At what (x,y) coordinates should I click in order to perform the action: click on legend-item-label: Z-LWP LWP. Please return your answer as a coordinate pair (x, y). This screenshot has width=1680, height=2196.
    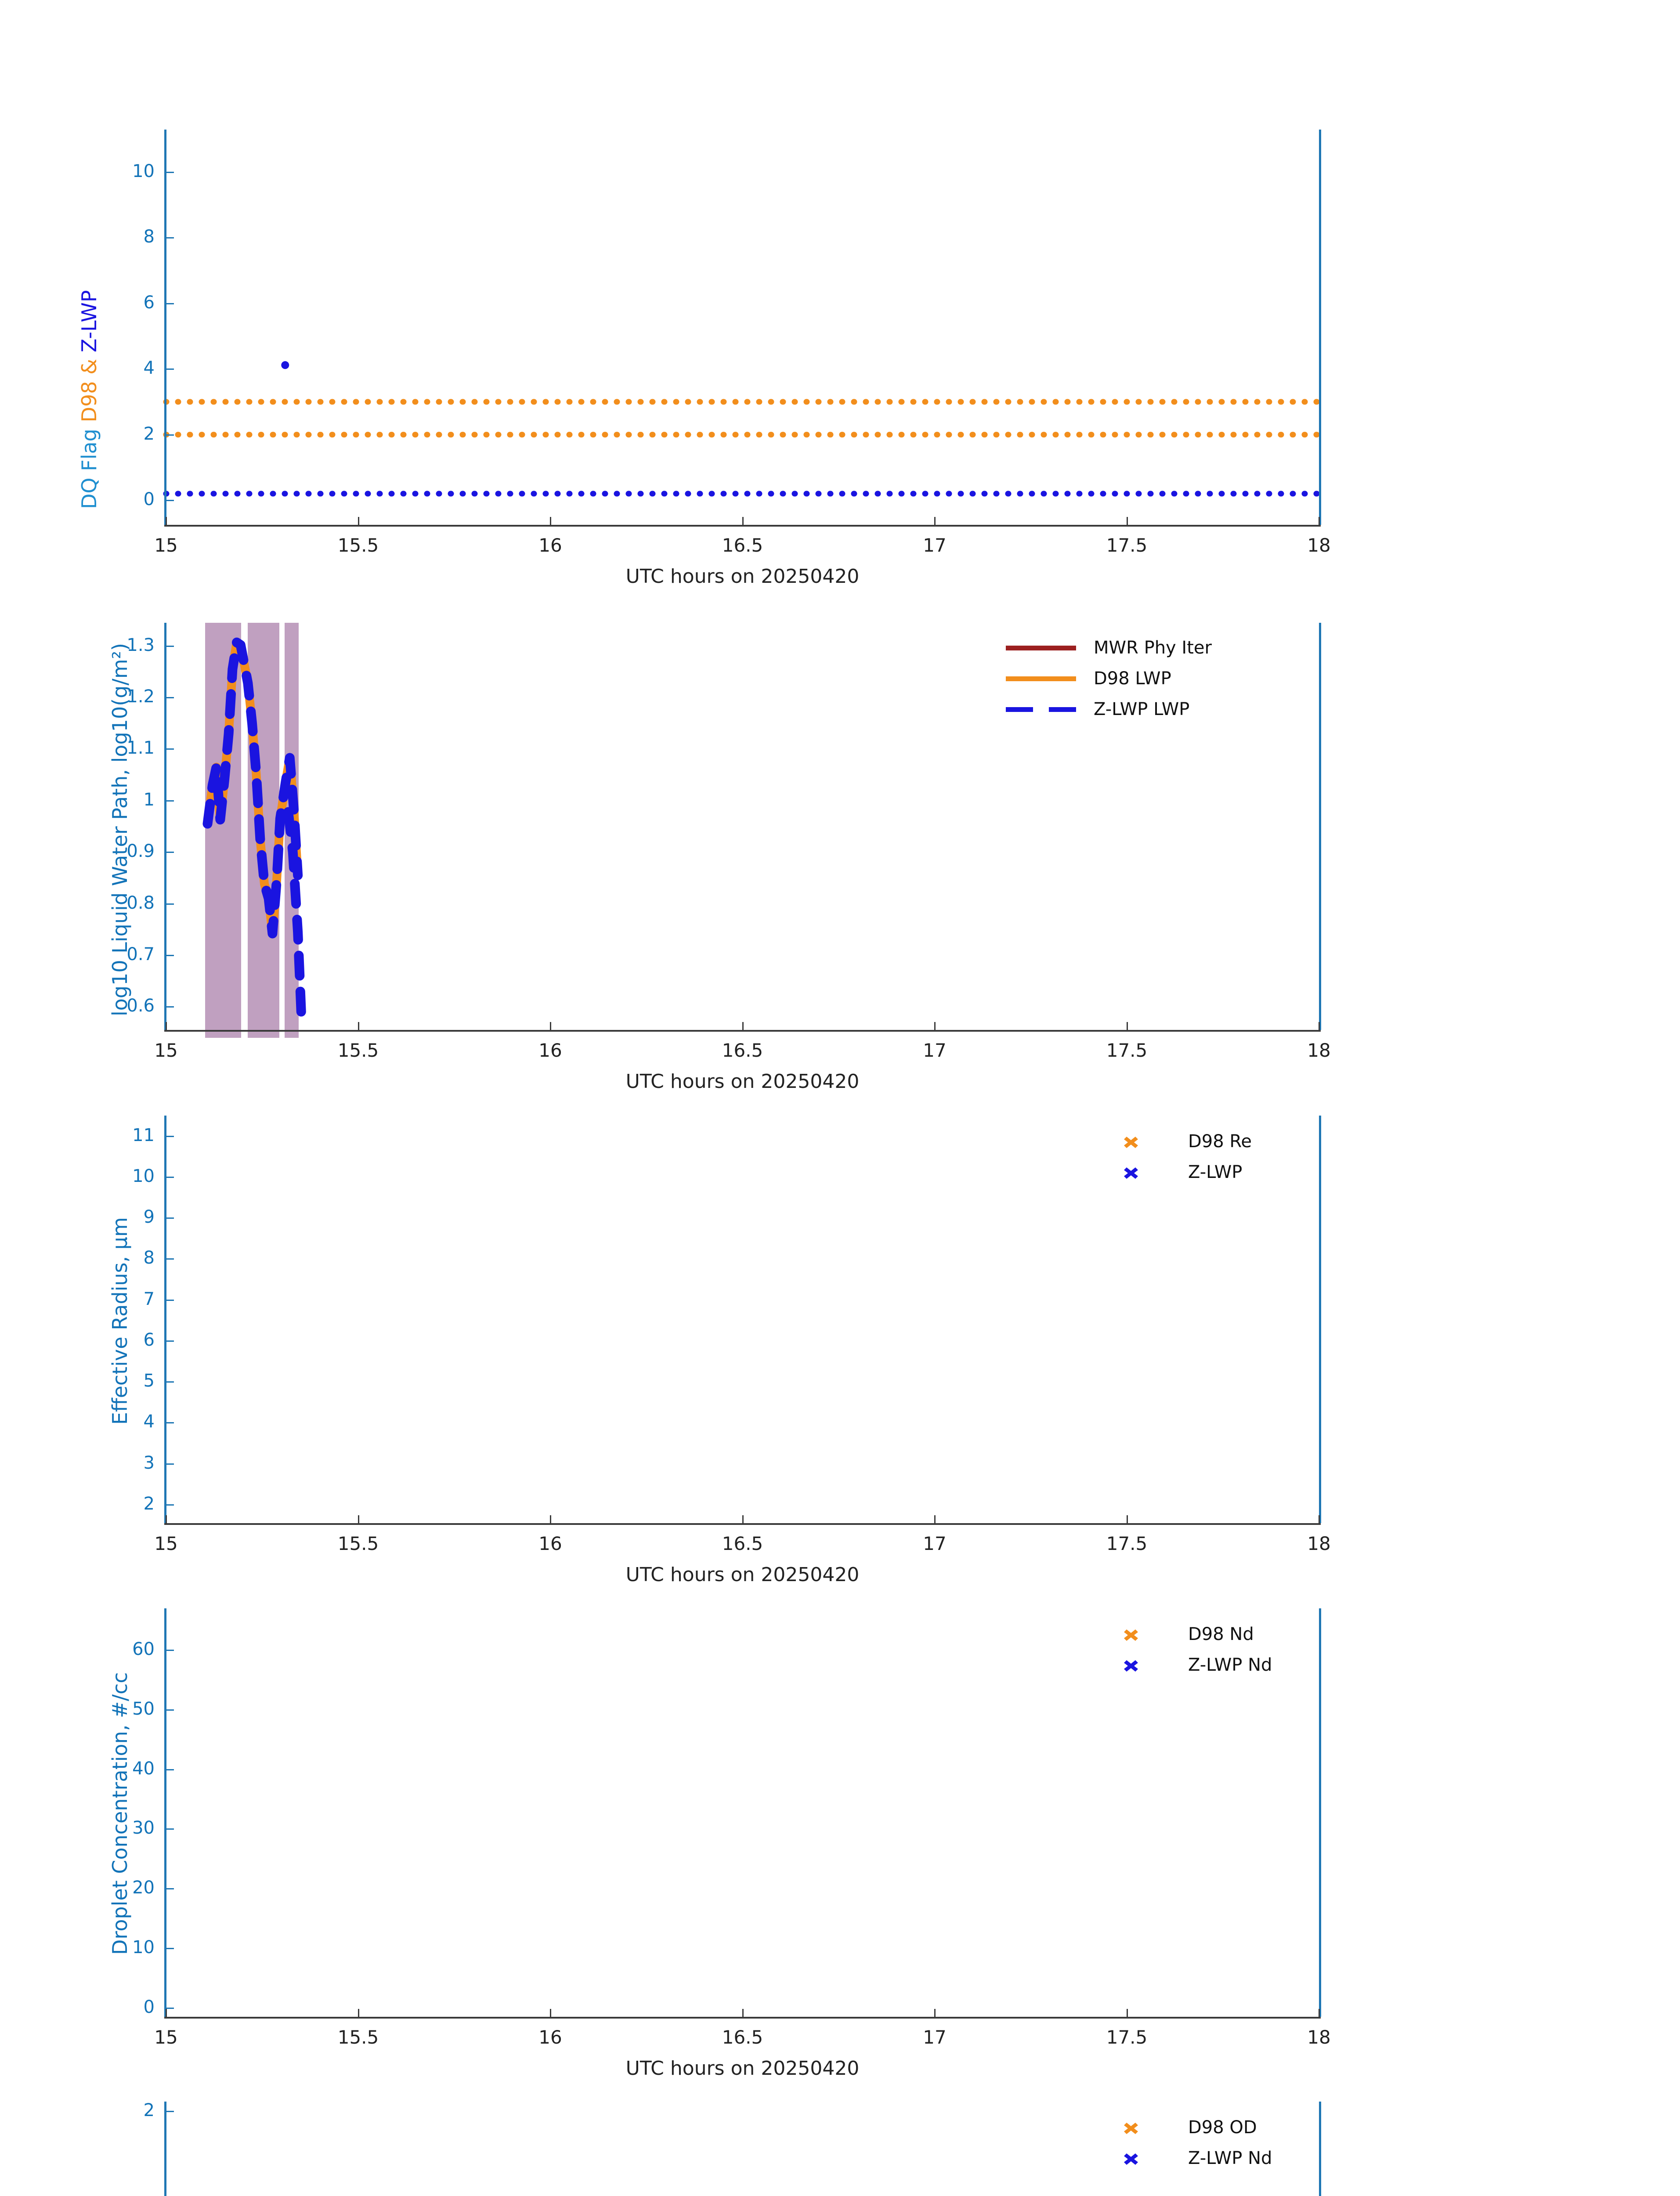
    Looking at the image, I should click on (1142, 709).